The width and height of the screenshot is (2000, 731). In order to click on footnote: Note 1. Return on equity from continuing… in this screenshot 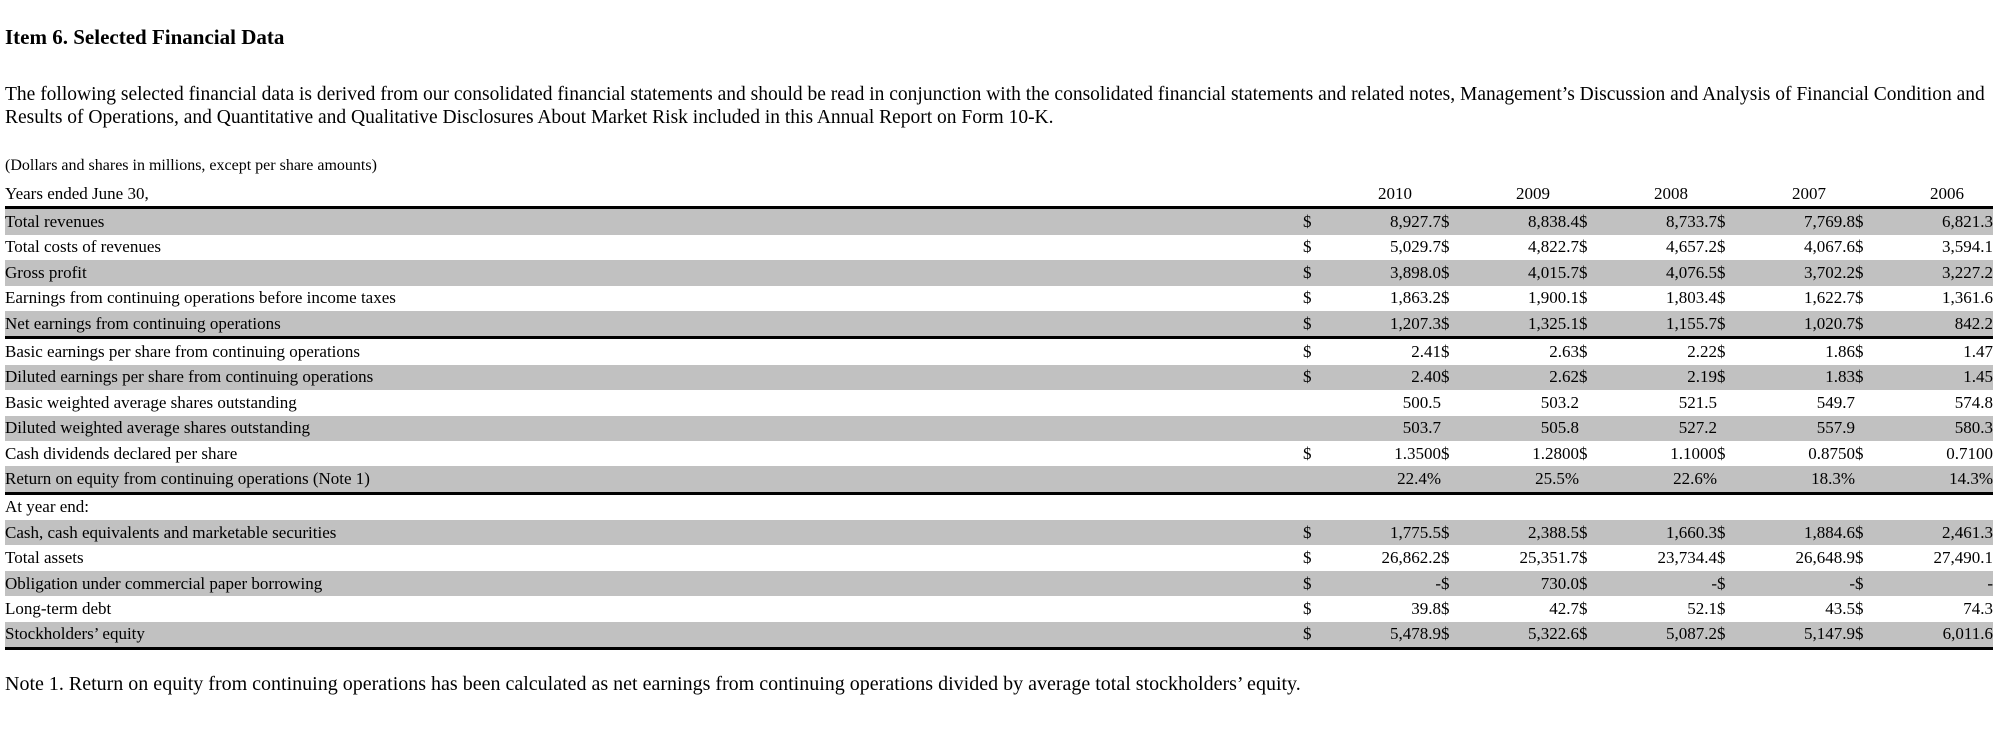, I will do `click(653, 684)`.